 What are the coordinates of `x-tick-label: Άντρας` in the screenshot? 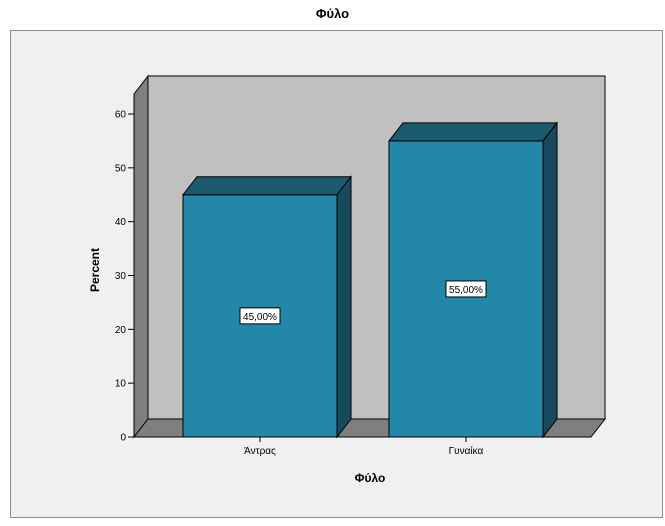 It's located at (260, 451).